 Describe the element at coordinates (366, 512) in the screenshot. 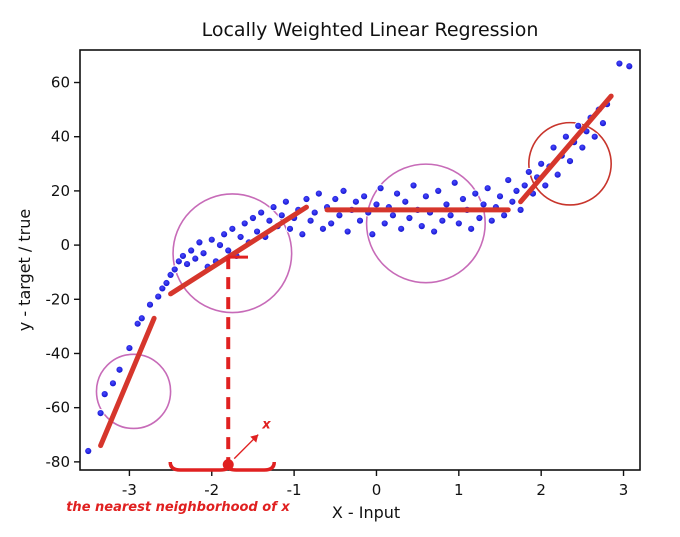

I see `x-axis-title: X - Input` at that location.